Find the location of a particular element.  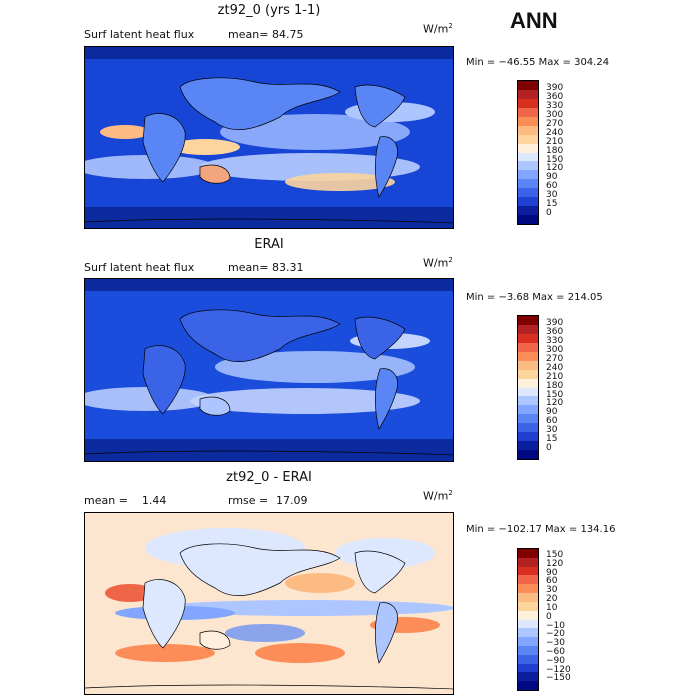

season-title: ANN is located at coordinates (534, 20).